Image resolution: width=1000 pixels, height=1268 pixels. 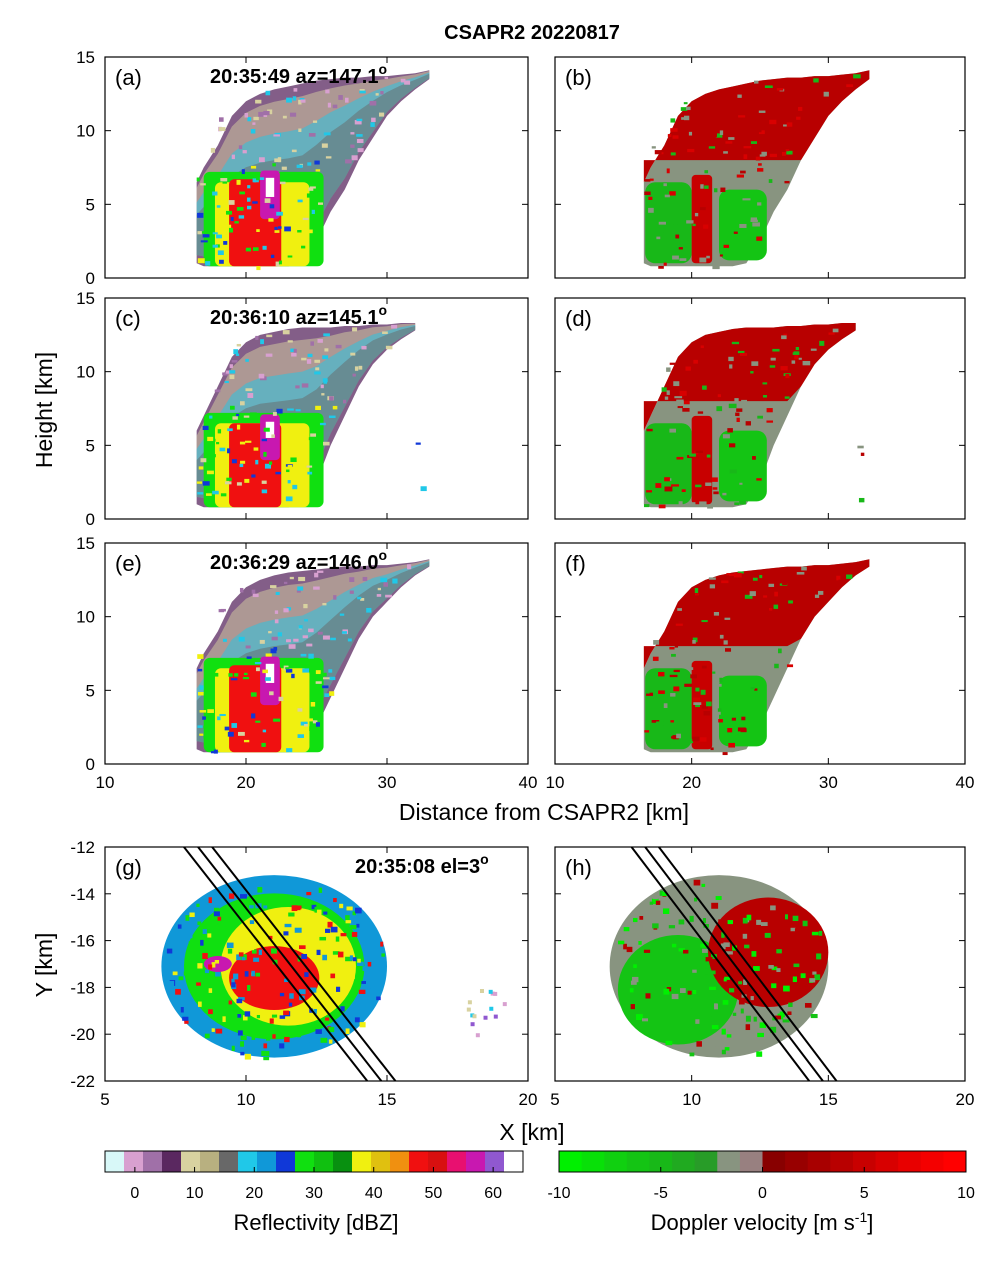 I want to click on panel-label: (a), so click(x=128, y=77).